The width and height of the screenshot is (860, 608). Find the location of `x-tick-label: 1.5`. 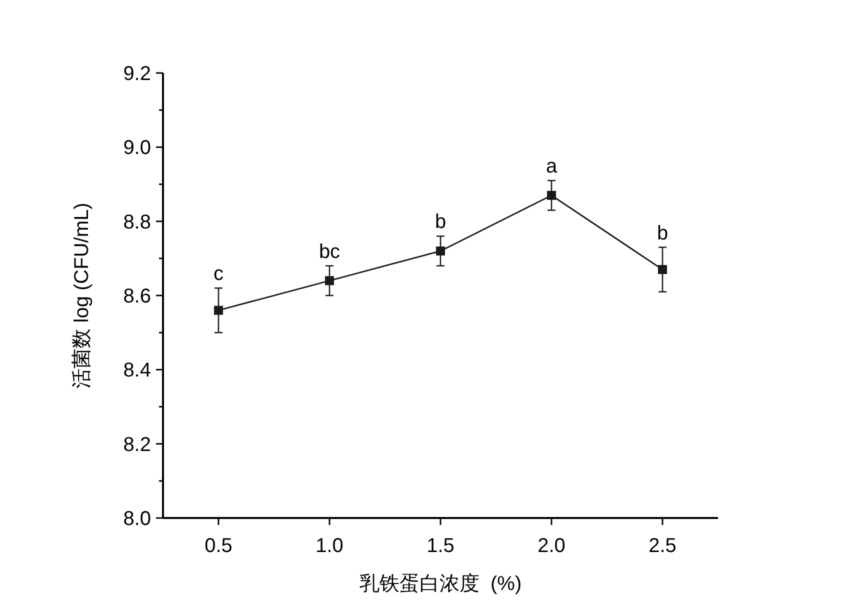

x-tick-label: 1.5 is located at coordinates (440, 546).